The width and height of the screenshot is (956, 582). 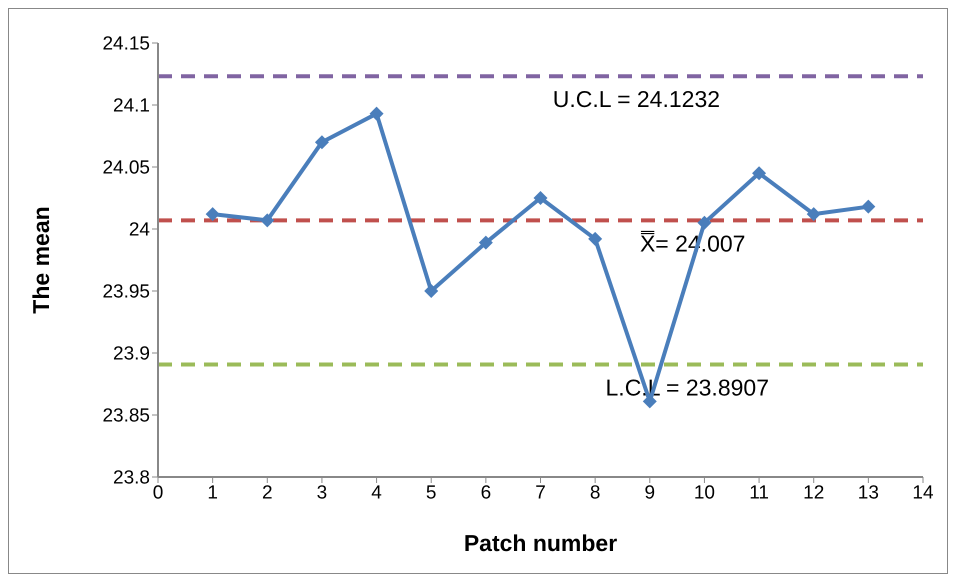 What do you see at coordinates (759, 493) in the screenshot?
I see `x-tick-label: 11` at bounding box center [759, 493].